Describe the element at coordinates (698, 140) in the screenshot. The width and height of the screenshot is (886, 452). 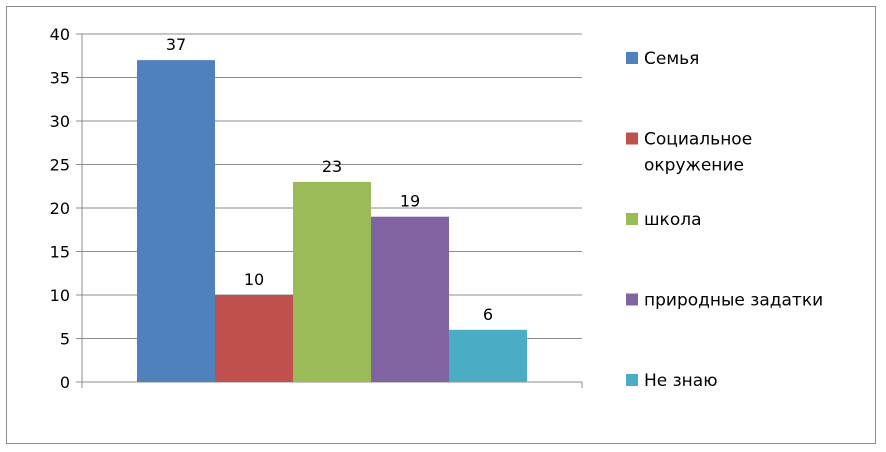
I see `legend-label: Социальное` at that location.